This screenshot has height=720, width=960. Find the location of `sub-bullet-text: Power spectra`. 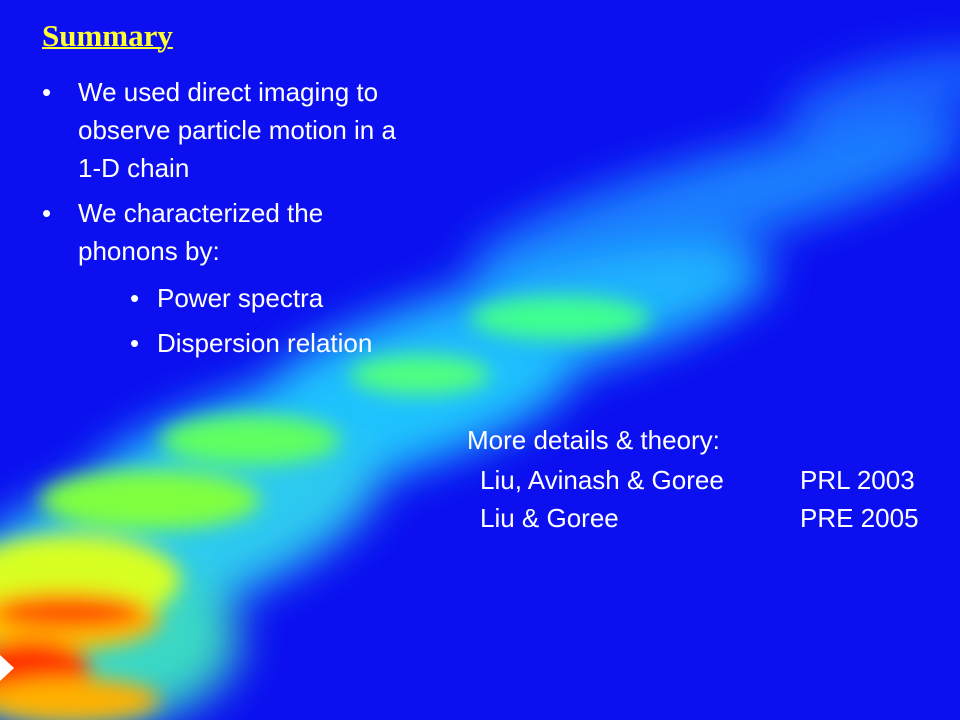

sub-bullet-text: Power spectra is located at coordinates (240, 298).